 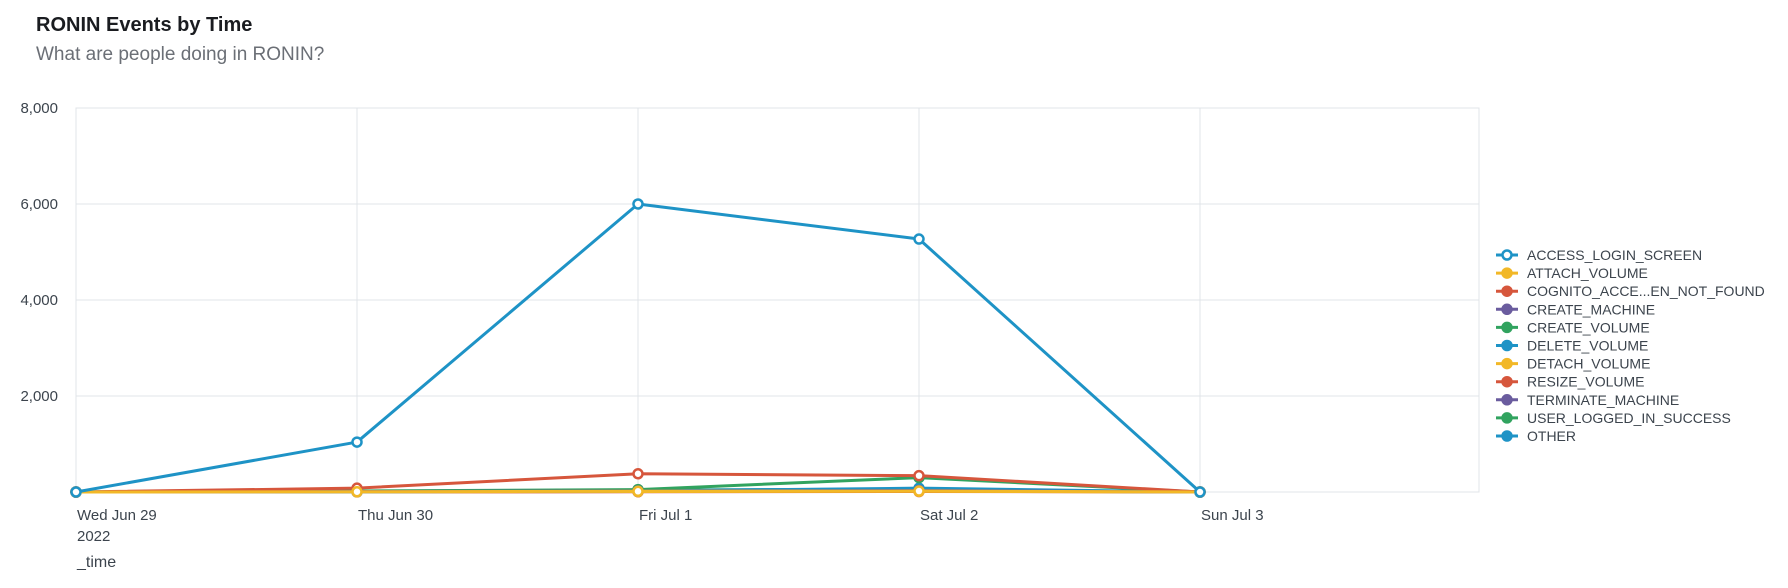 What do you see at coordinates (1646, 291) in the screenshot?
I see `legend-label: COGNITO_ACCE...EN_NOT_FOUND` at bounding box center [1646, 291].